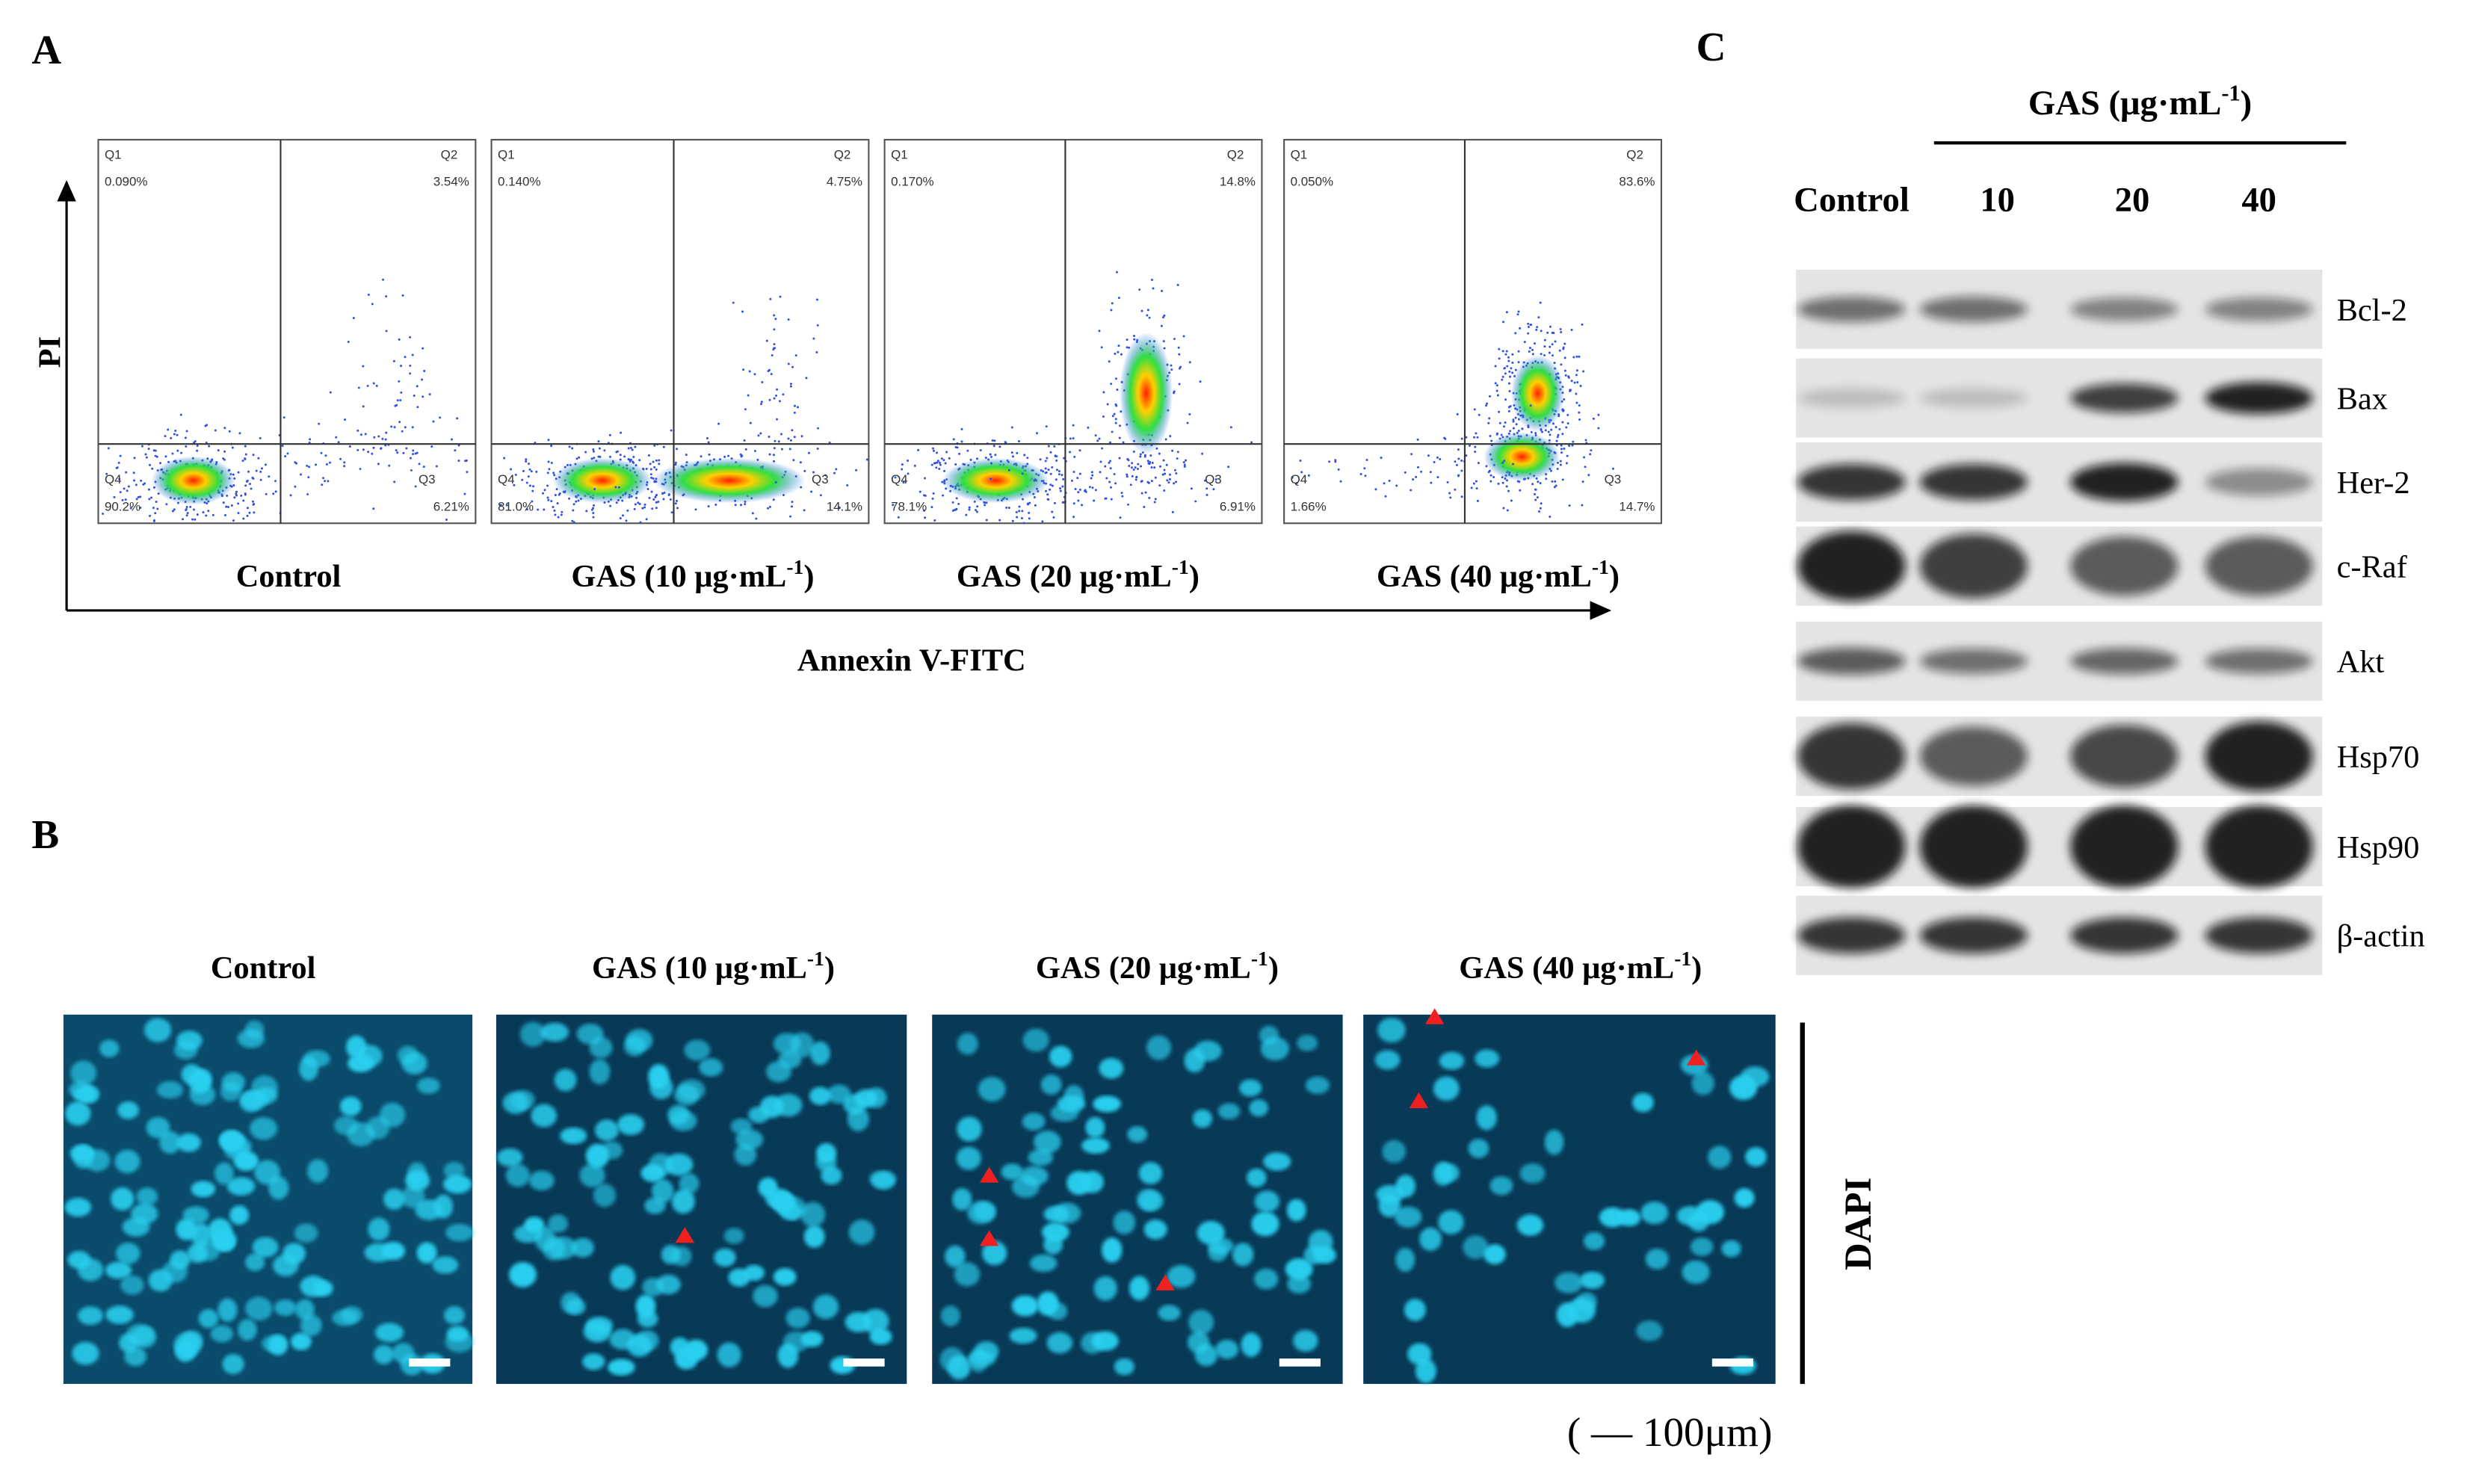 Image resolution: width=2473 pixels, height=1484 pixels. I want to click on quadrant-pct: 0.090%, so click(127, 181).